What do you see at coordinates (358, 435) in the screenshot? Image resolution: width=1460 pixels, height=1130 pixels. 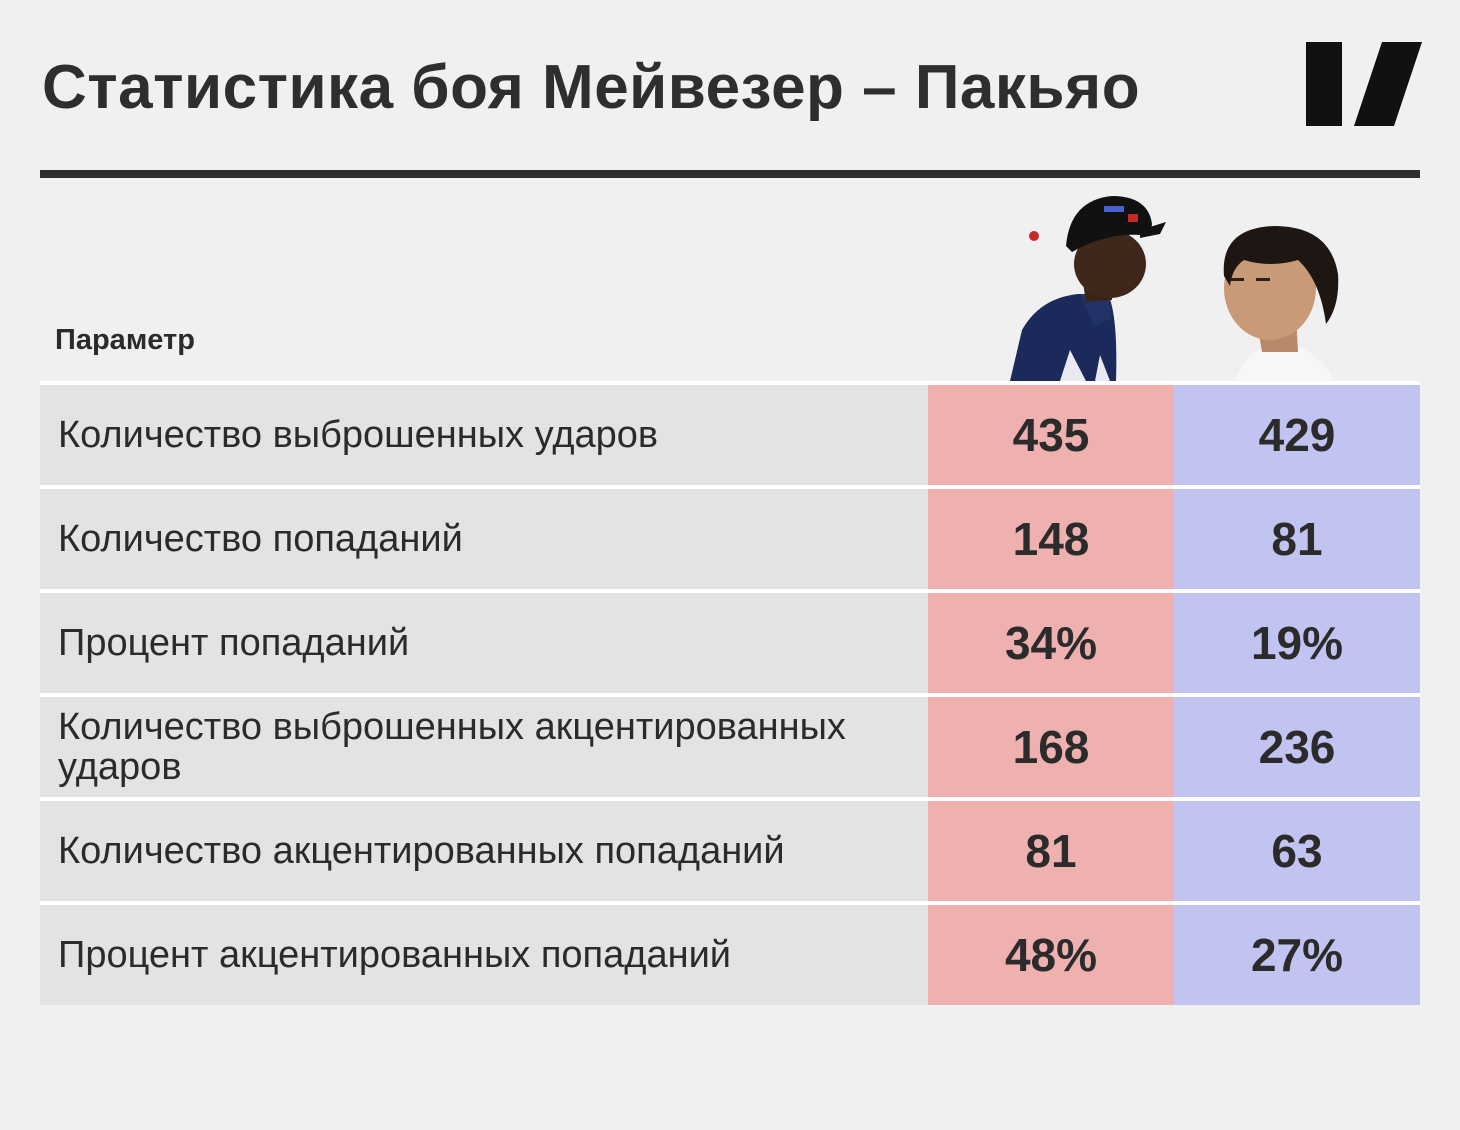 I see `row-label: Количество выброшенных ударов` at bounding box center [358, 435].